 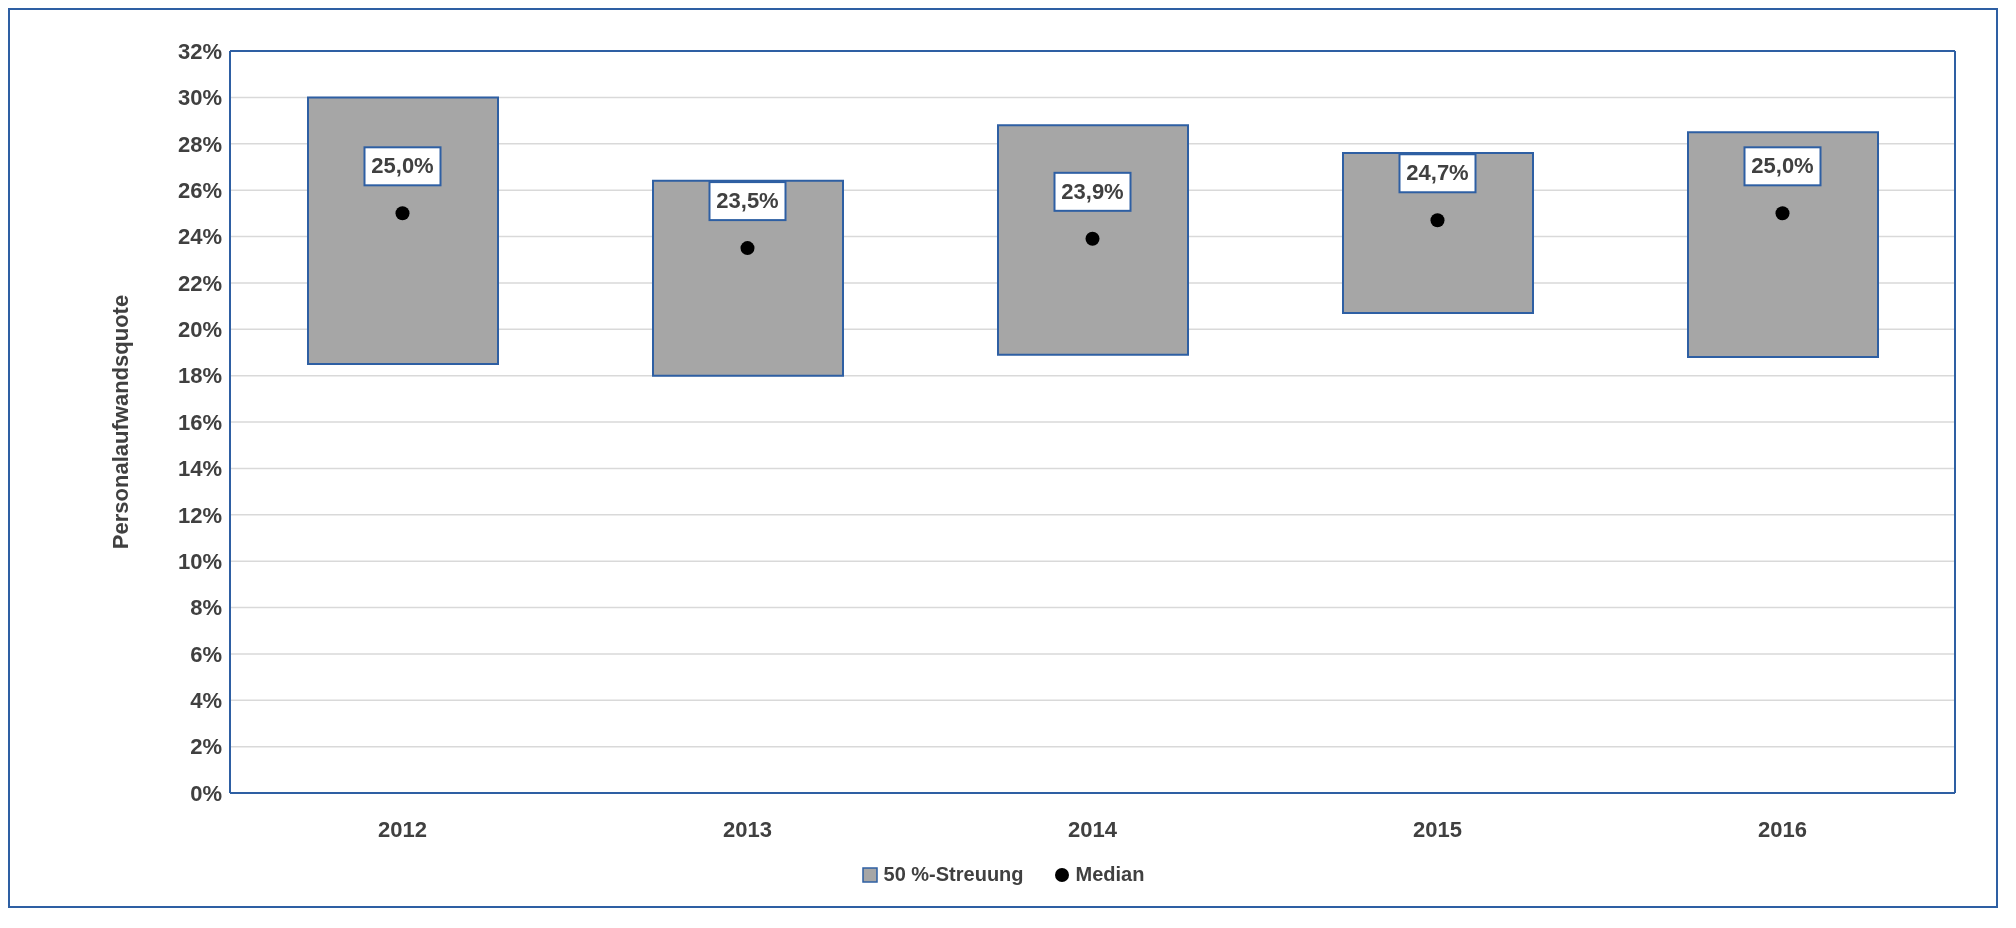 I want to click on data-label: 23,5%, so click(x=747, y=201).